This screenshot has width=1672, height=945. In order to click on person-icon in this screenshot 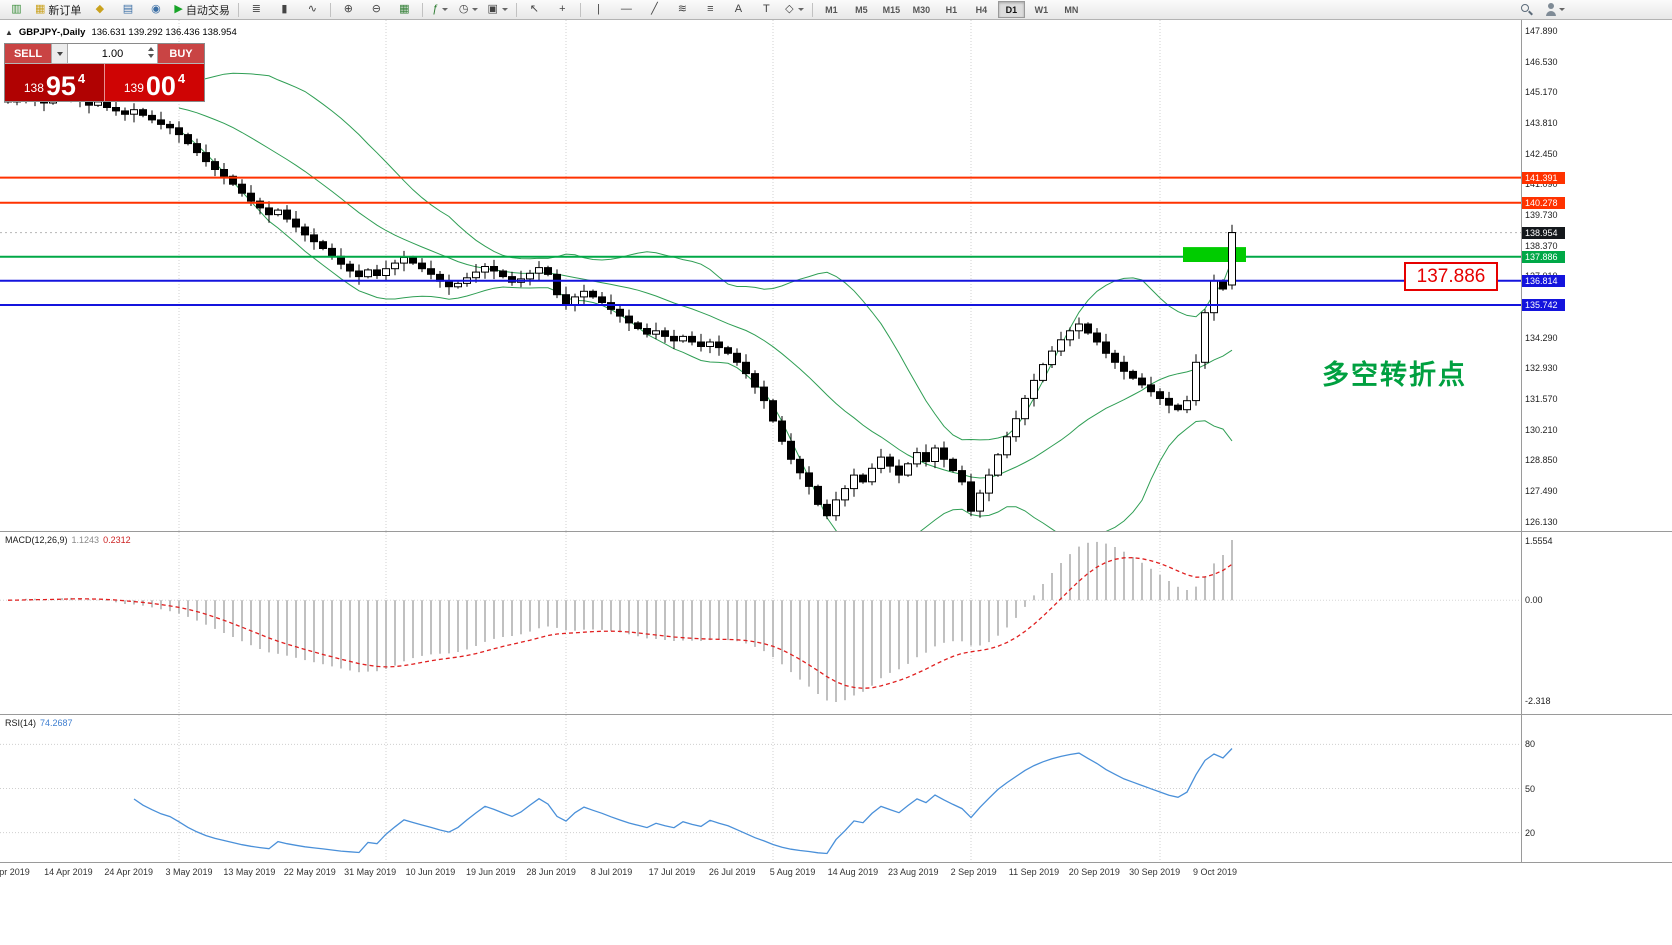, I will do `click(1551, 9)`.